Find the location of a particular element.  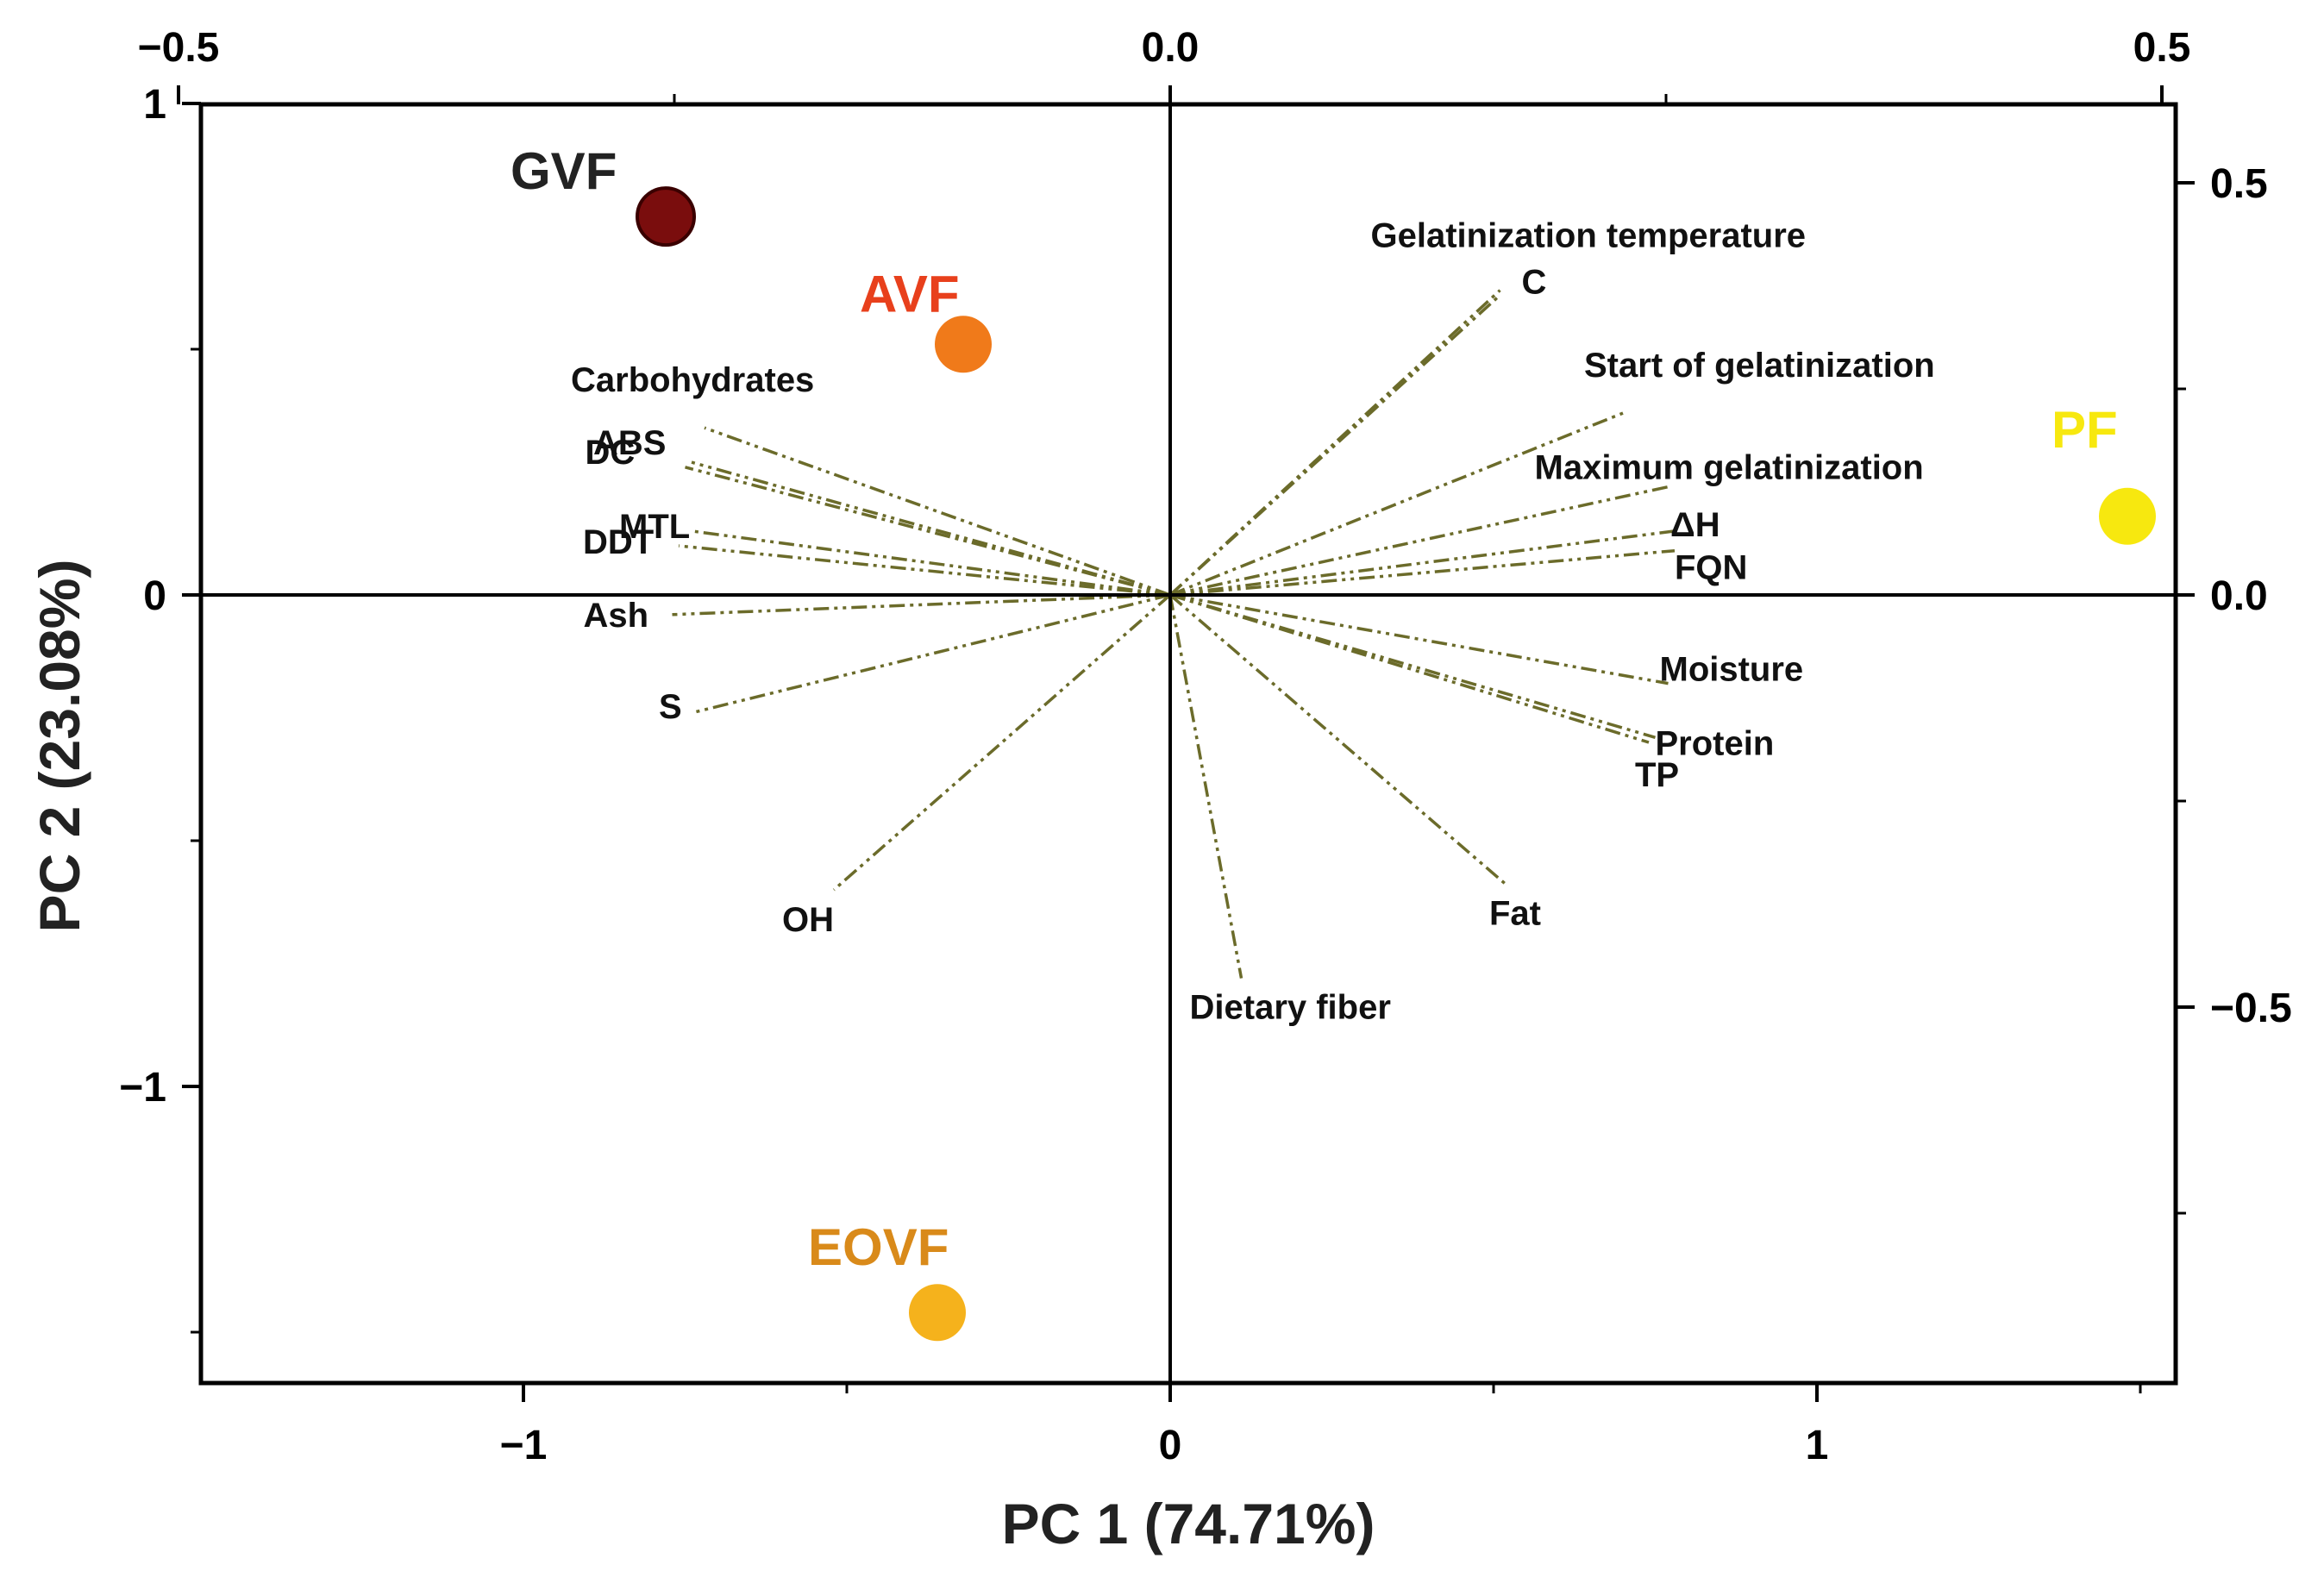

sample-label: EOVF is located at coordinates (878, 1247).